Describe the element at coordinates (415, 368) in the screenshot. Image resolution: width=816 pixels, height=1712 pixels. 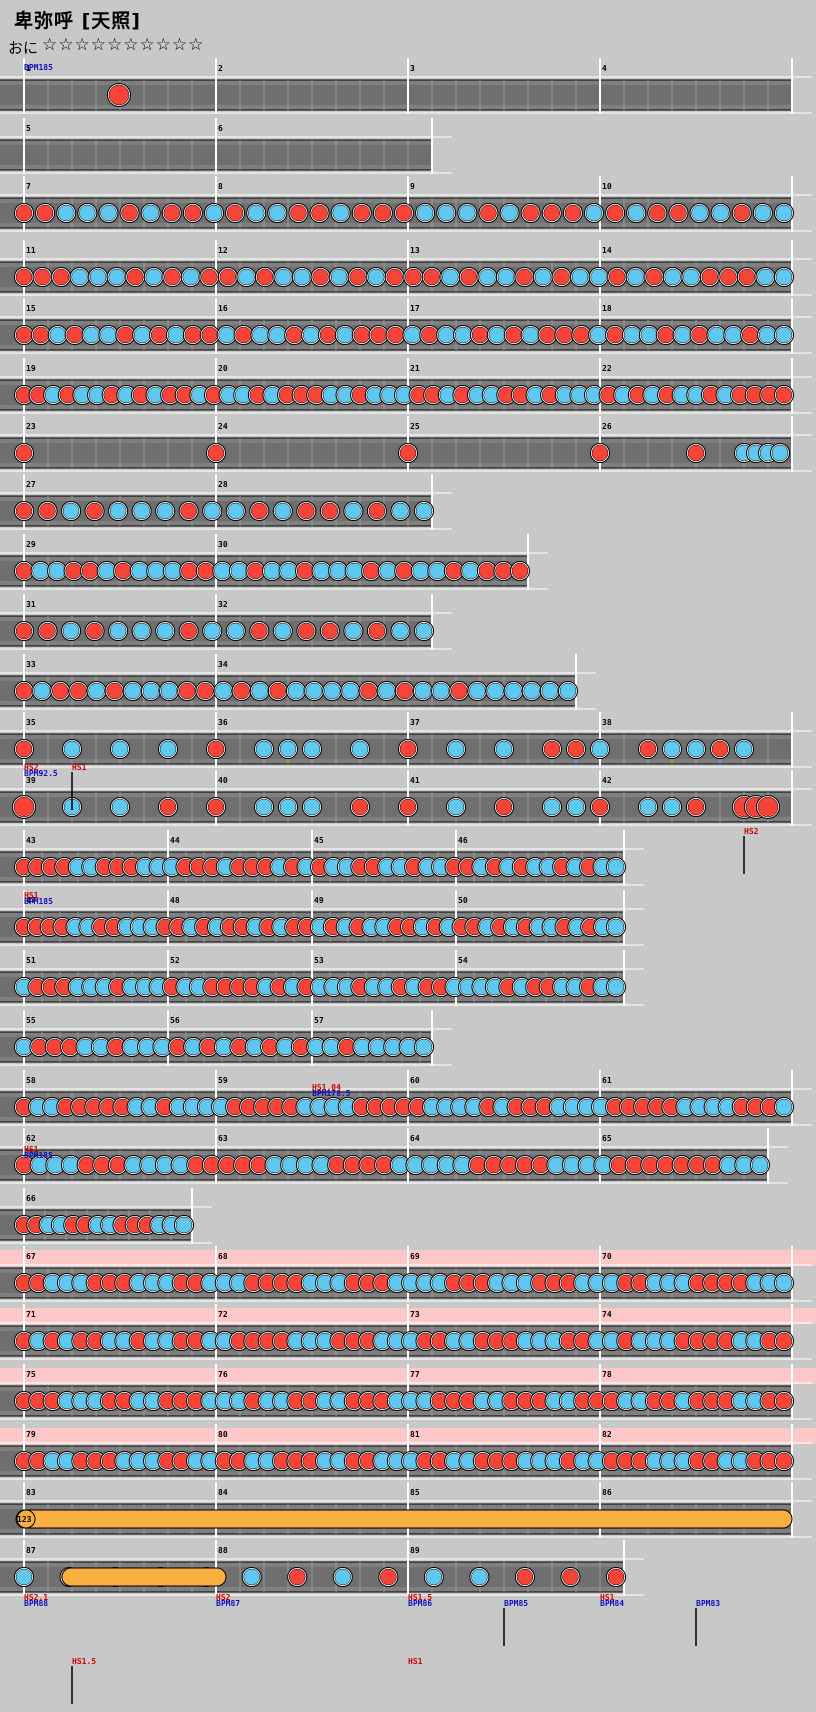
I see `measure-number: 21` at that location.